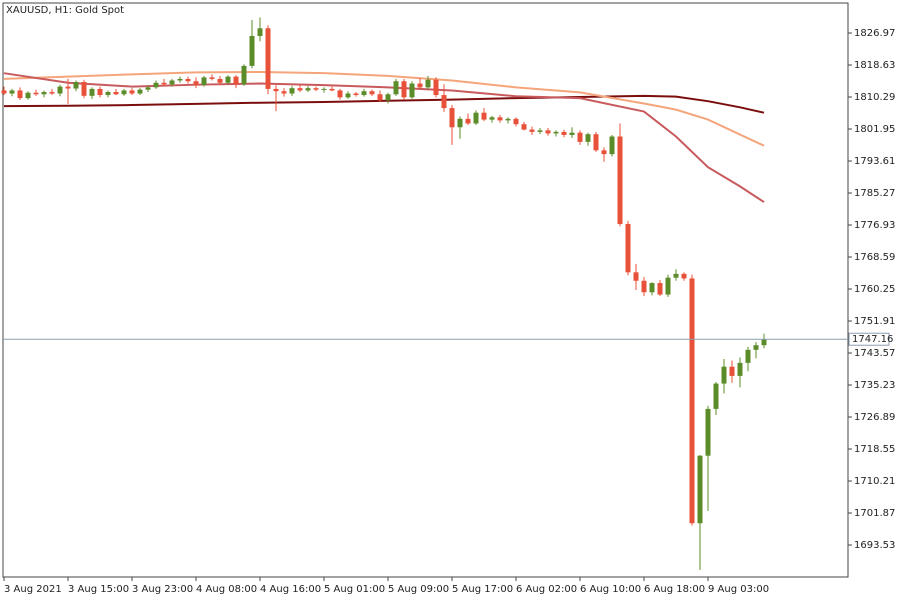 The height and width of the screenshot is (600, 900). What do you see at coordinates (162, 589) in the screenshot?
I see `x-tick-label: 3 Aug 23:00` at bounding box center [162, 589].